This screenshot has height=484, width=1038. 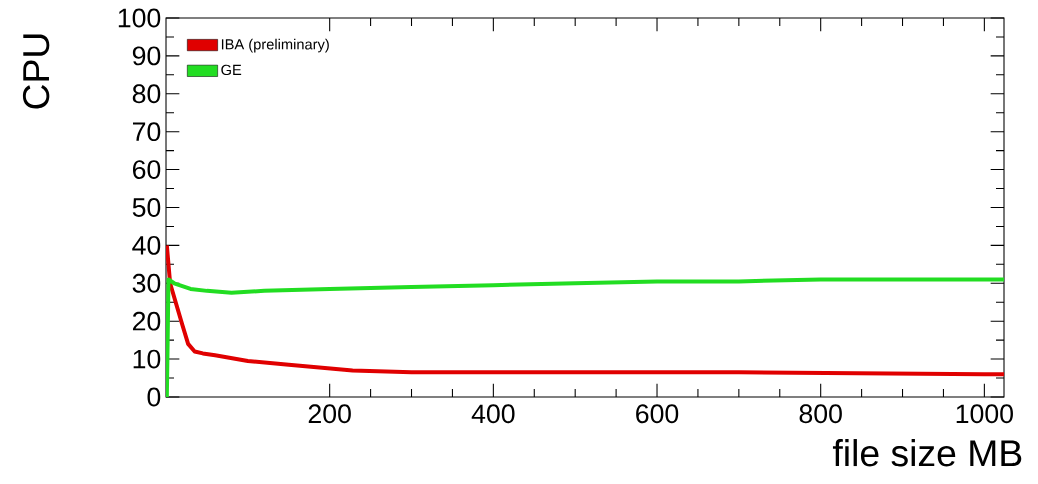 I want to click on x-tick-label: 600, so click(x=657, y=414).